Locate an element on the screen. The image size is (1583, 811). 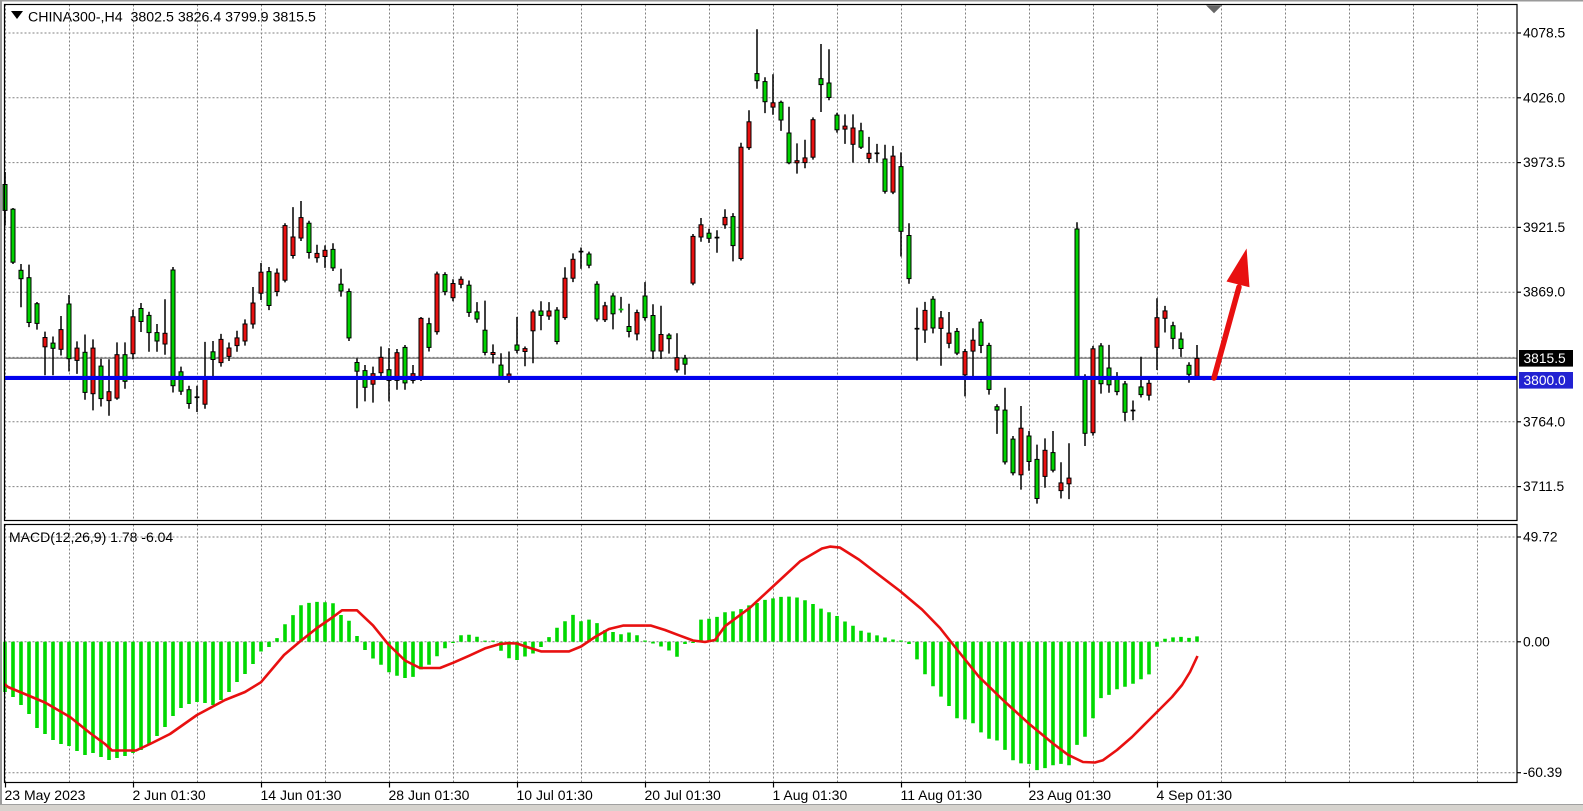
svg-text: 0.00 is located at coordinates (1536, 641).